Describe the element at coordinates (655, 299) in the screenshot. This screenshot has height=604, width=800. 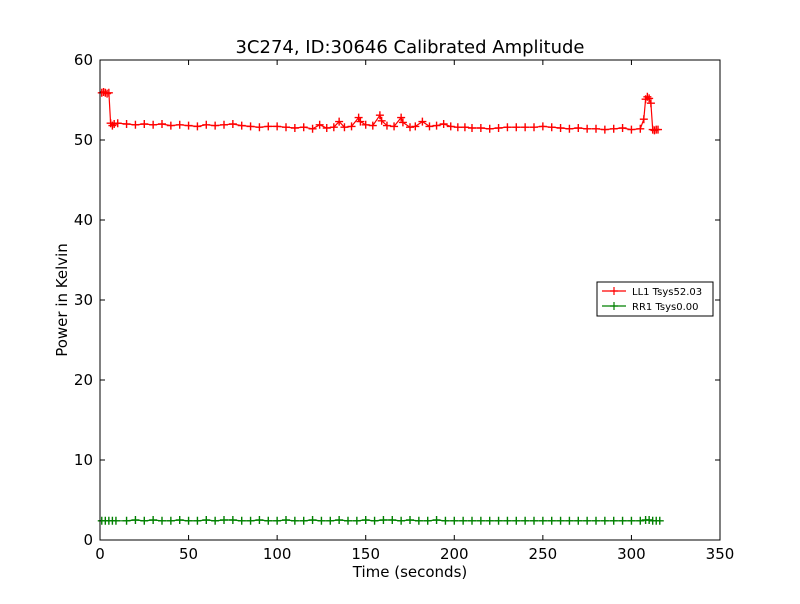
I see `legend: LL1 Tsys52.03 RR1 Tsys0.00` at that location.